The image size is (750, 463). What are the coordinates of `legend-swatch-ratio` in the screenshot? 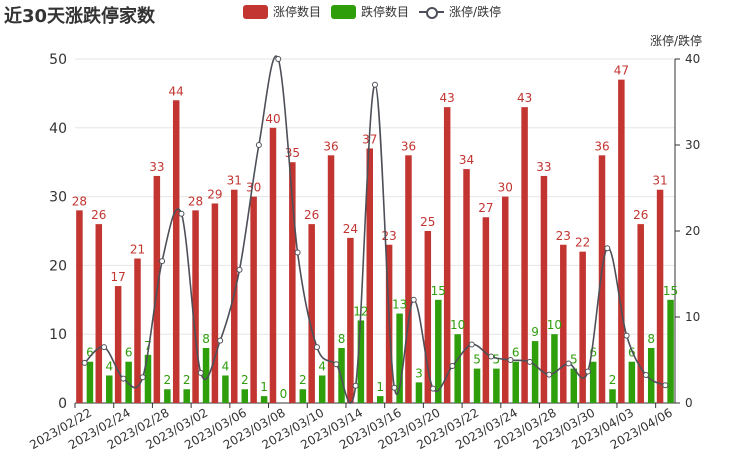 It's located at (432, 12).